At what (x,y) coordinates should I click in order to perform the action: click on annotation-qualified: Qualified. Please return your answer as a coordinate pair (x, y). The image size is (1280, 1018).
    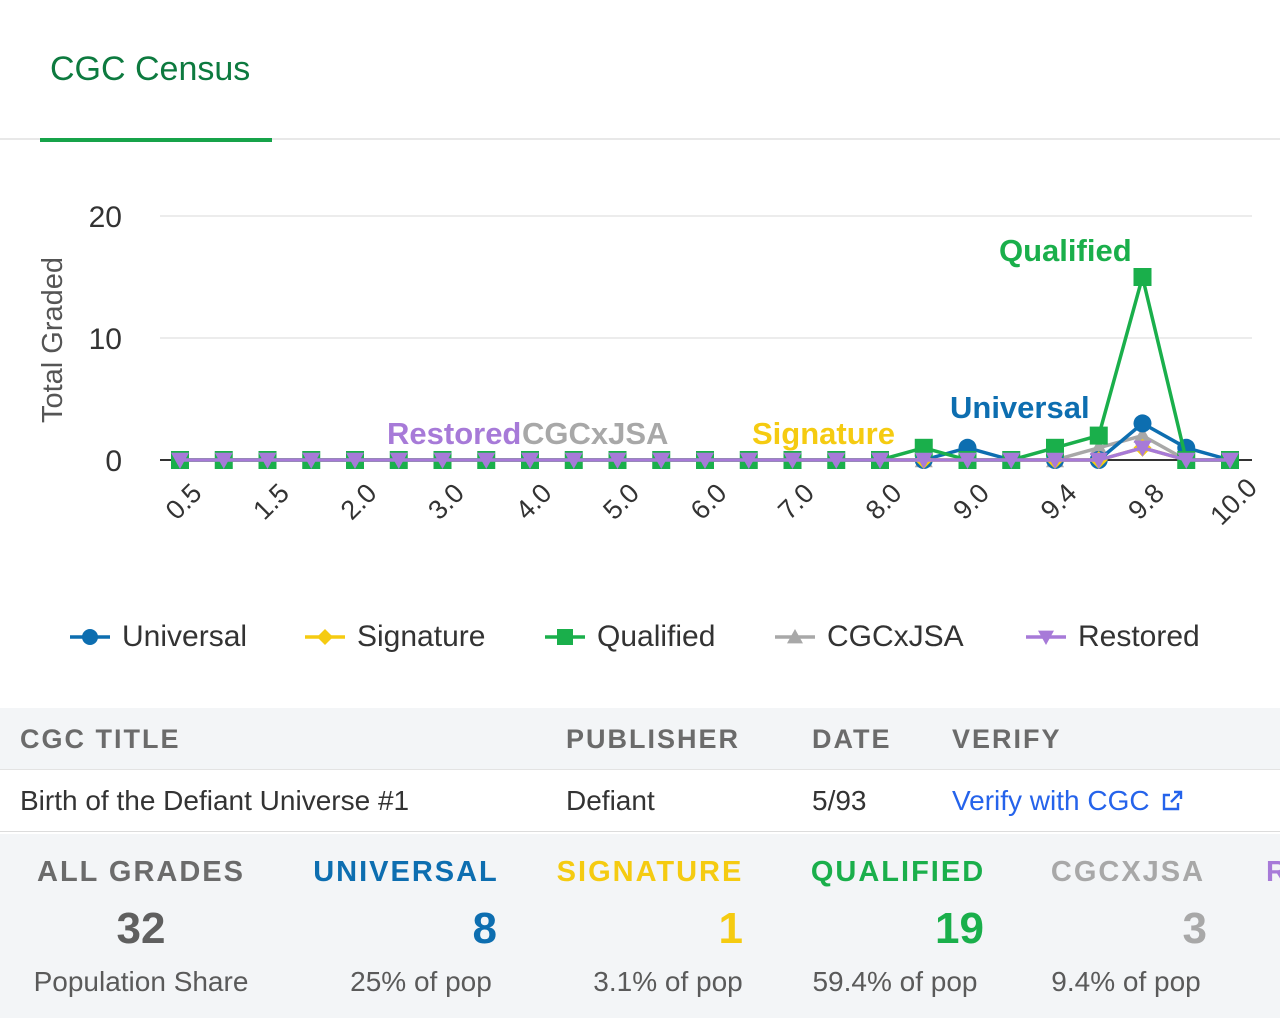
    Looking at the image, I should click on (1065, 250).